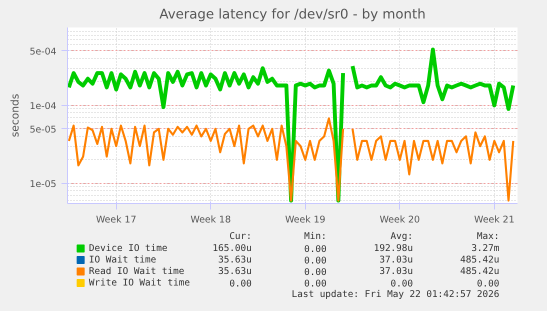 Image resolution: width=547 pixels, height=311 pixels. I want to click on x-tick-label: Week 19, so click(305, 220).